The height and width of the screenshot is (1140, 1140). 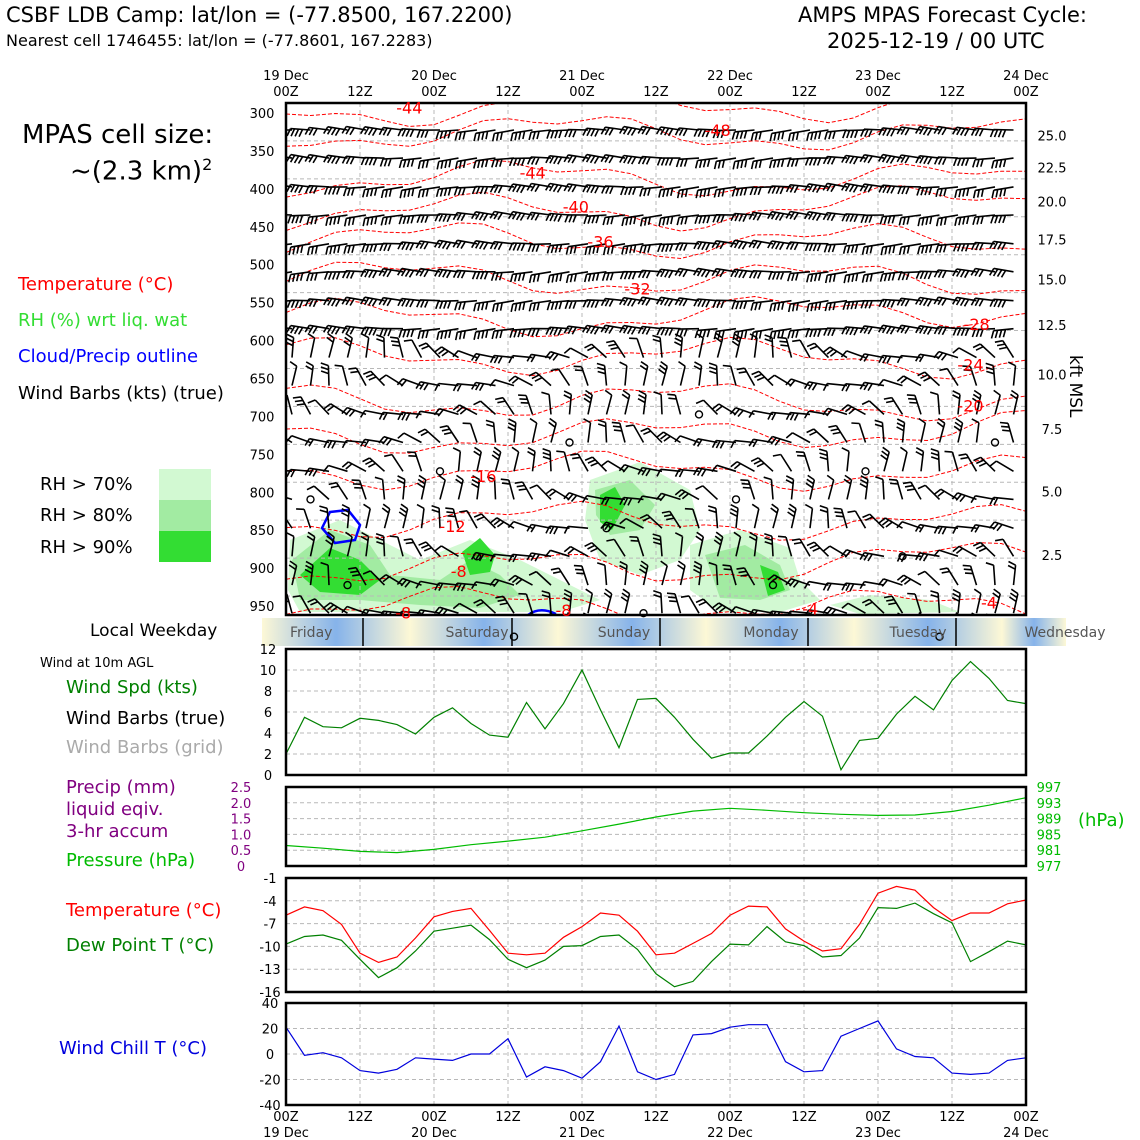 I want to click on windchill-tick-label: 0, so click(x=270, y=1055).